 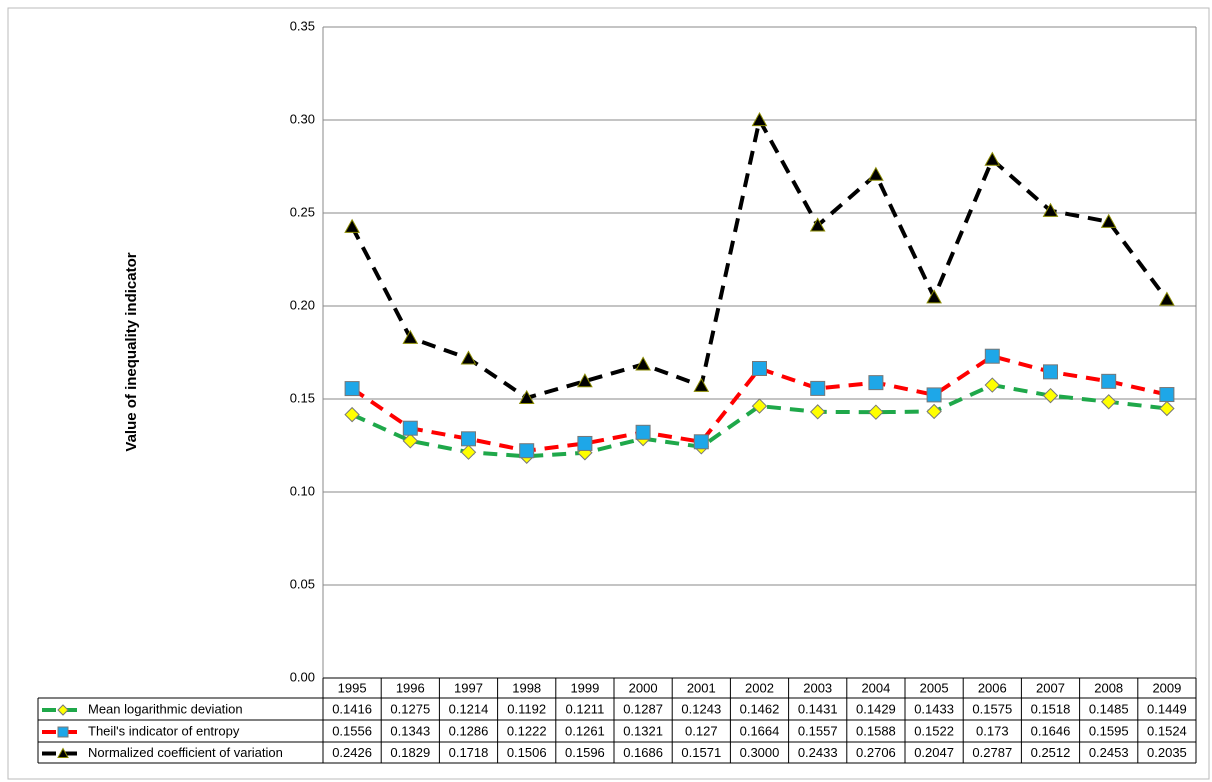 I want to click on table-value: 0.1287, so click(x=643, y=708).